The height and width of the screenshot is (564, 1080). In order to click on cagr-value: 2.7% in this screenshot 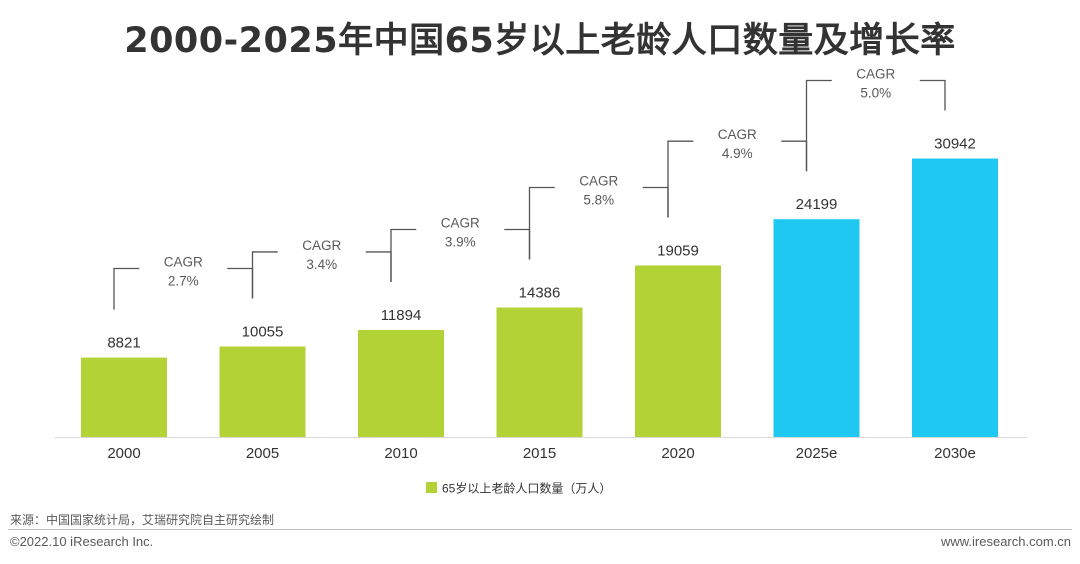, I will do `click(183, 281)`.